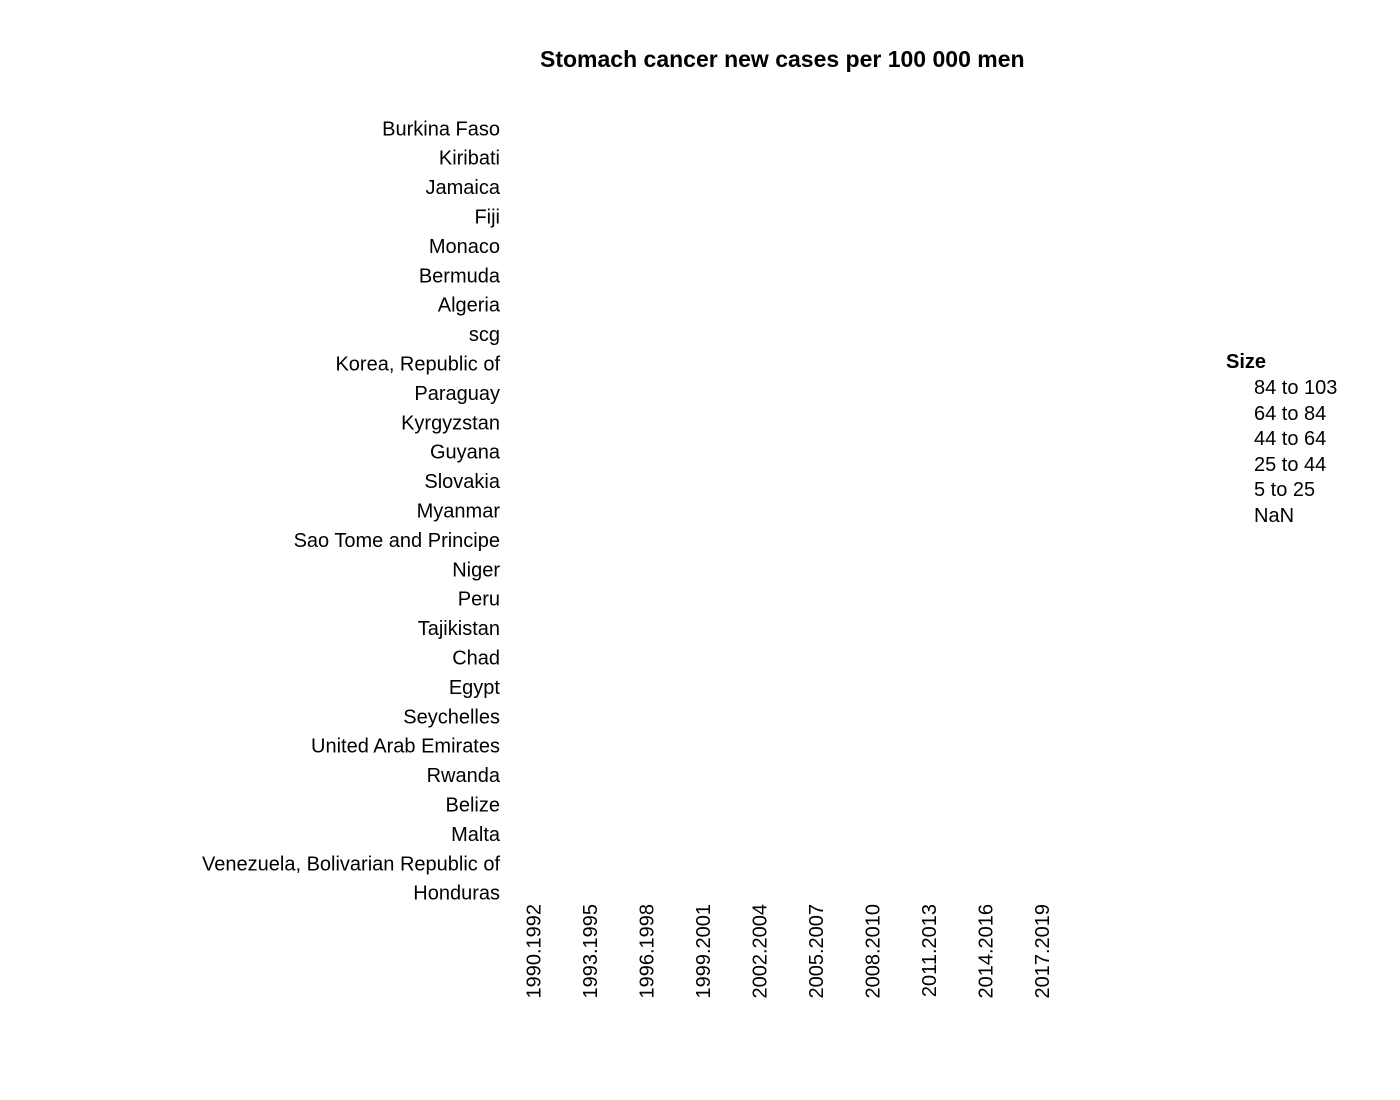 The width and height of the screenshot is (1400, 1100). Describe the element at coordinates (817, 951) in the screenshot. I see `x-tick-label: 2005.2007` at that location.